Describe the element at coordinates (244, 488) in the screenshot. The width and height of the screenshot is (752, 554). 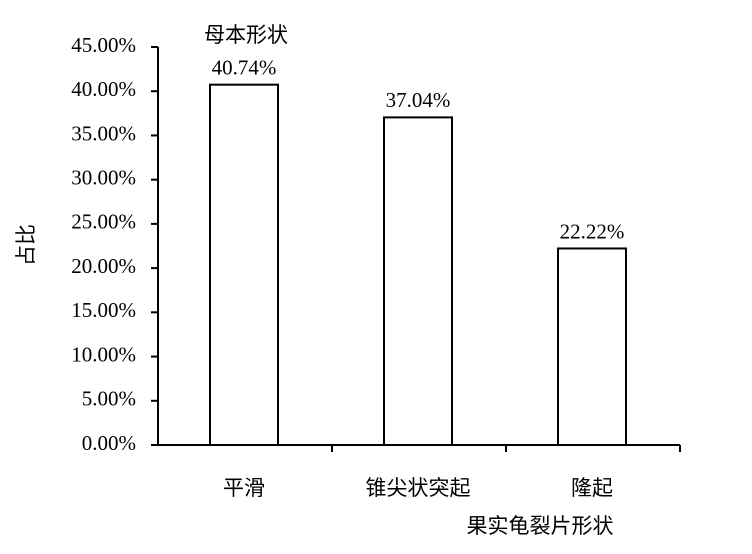
I see `x-tick-label: 平滑` at that location.